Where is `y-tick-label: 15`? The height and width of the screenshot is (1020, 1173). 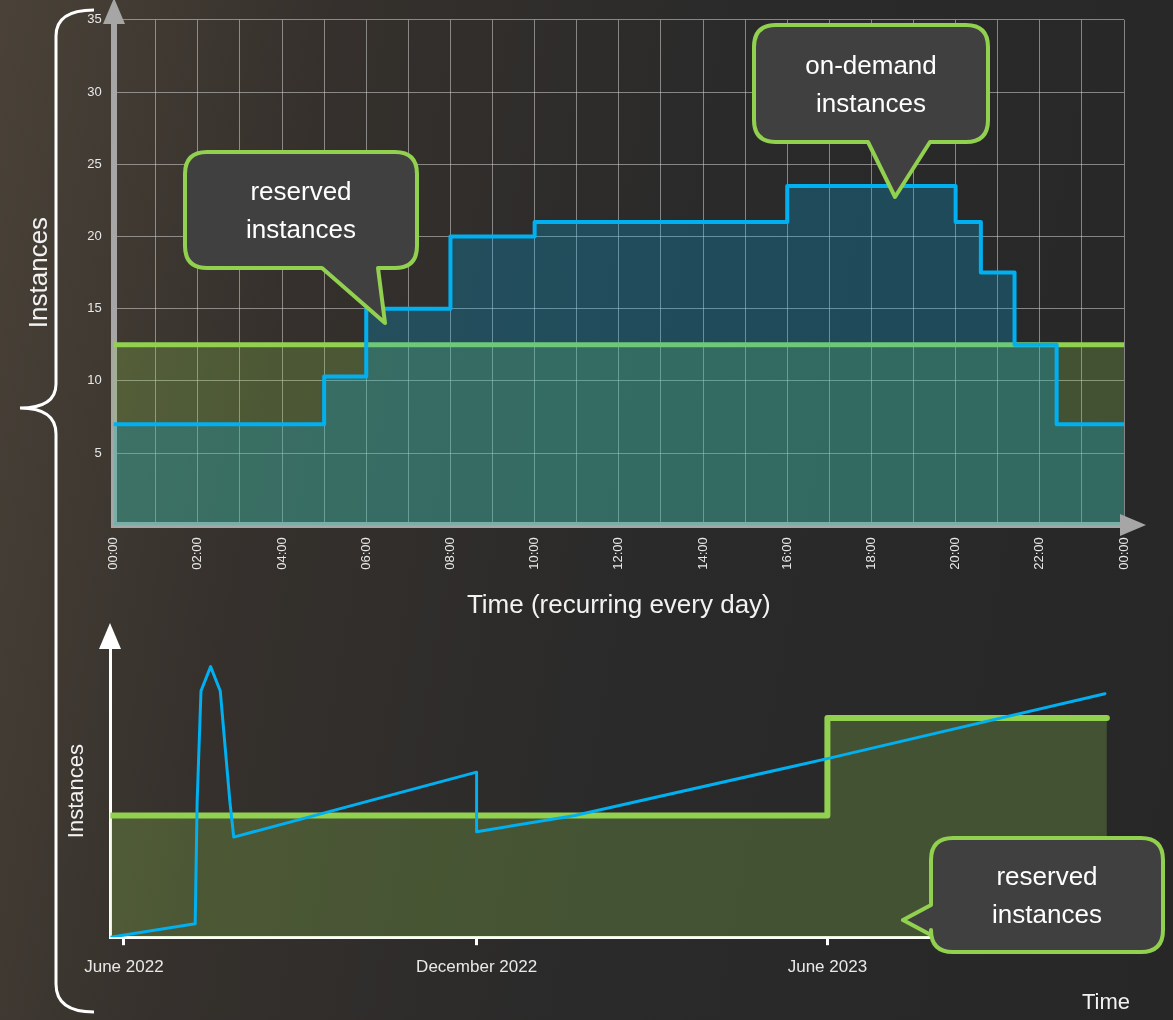
y-tick-label: 15 is located at coordinates (94, 308).